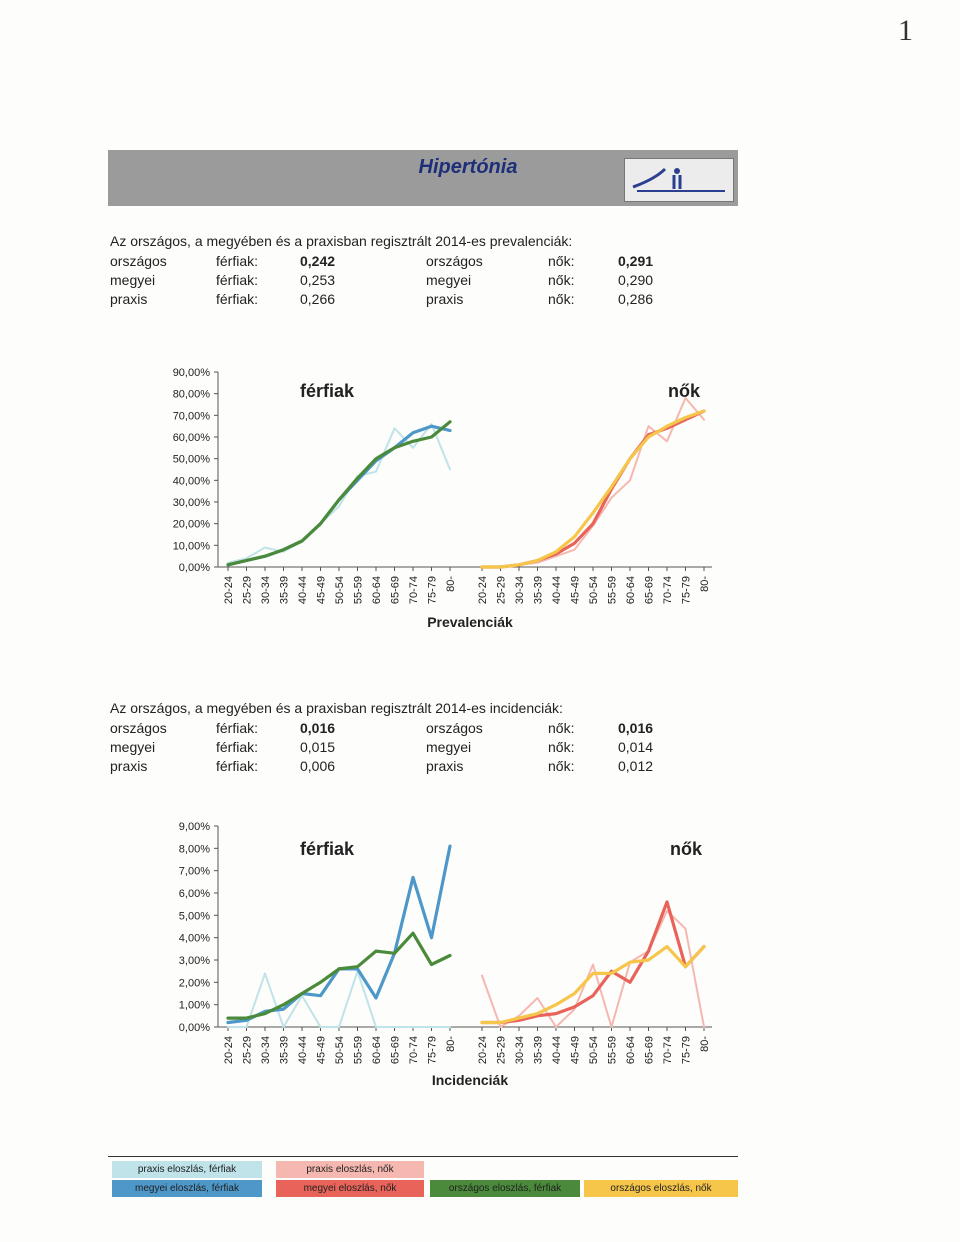 This screenshot has height=1242, width=960. I want to click on y-tick-label: 50,00%, so click(192, 460).